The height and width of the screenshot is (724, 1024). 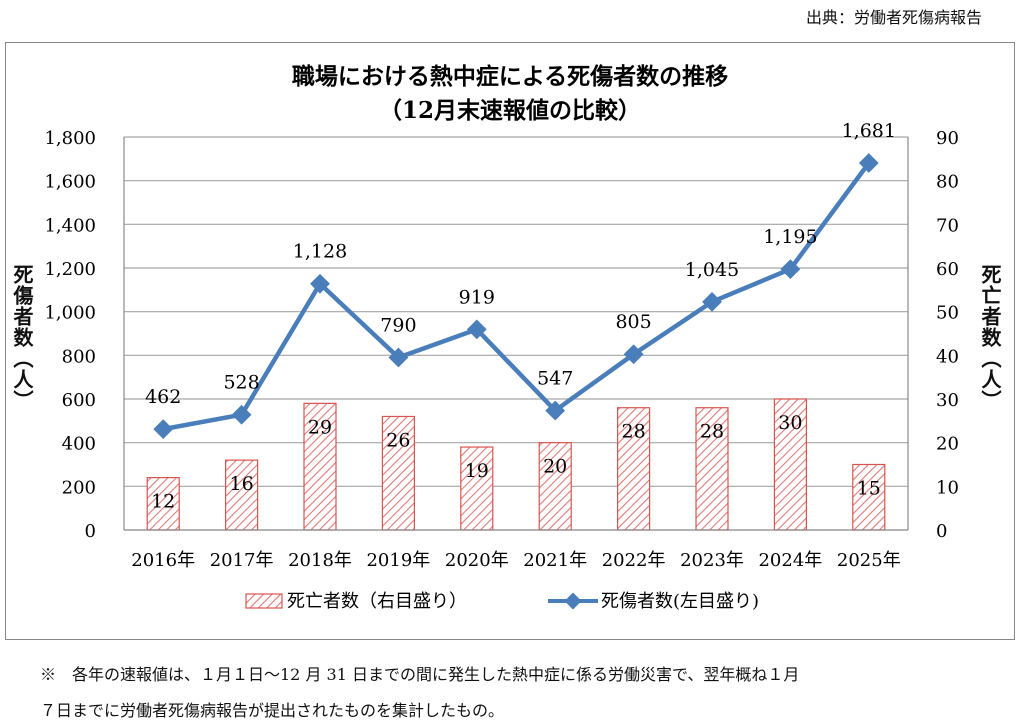 What do you see at coordinates (680, 601) in the screenshot?
I see `legend-label-casualties: 死傷者数(左目盛り)` at bounding box center [680, 601].